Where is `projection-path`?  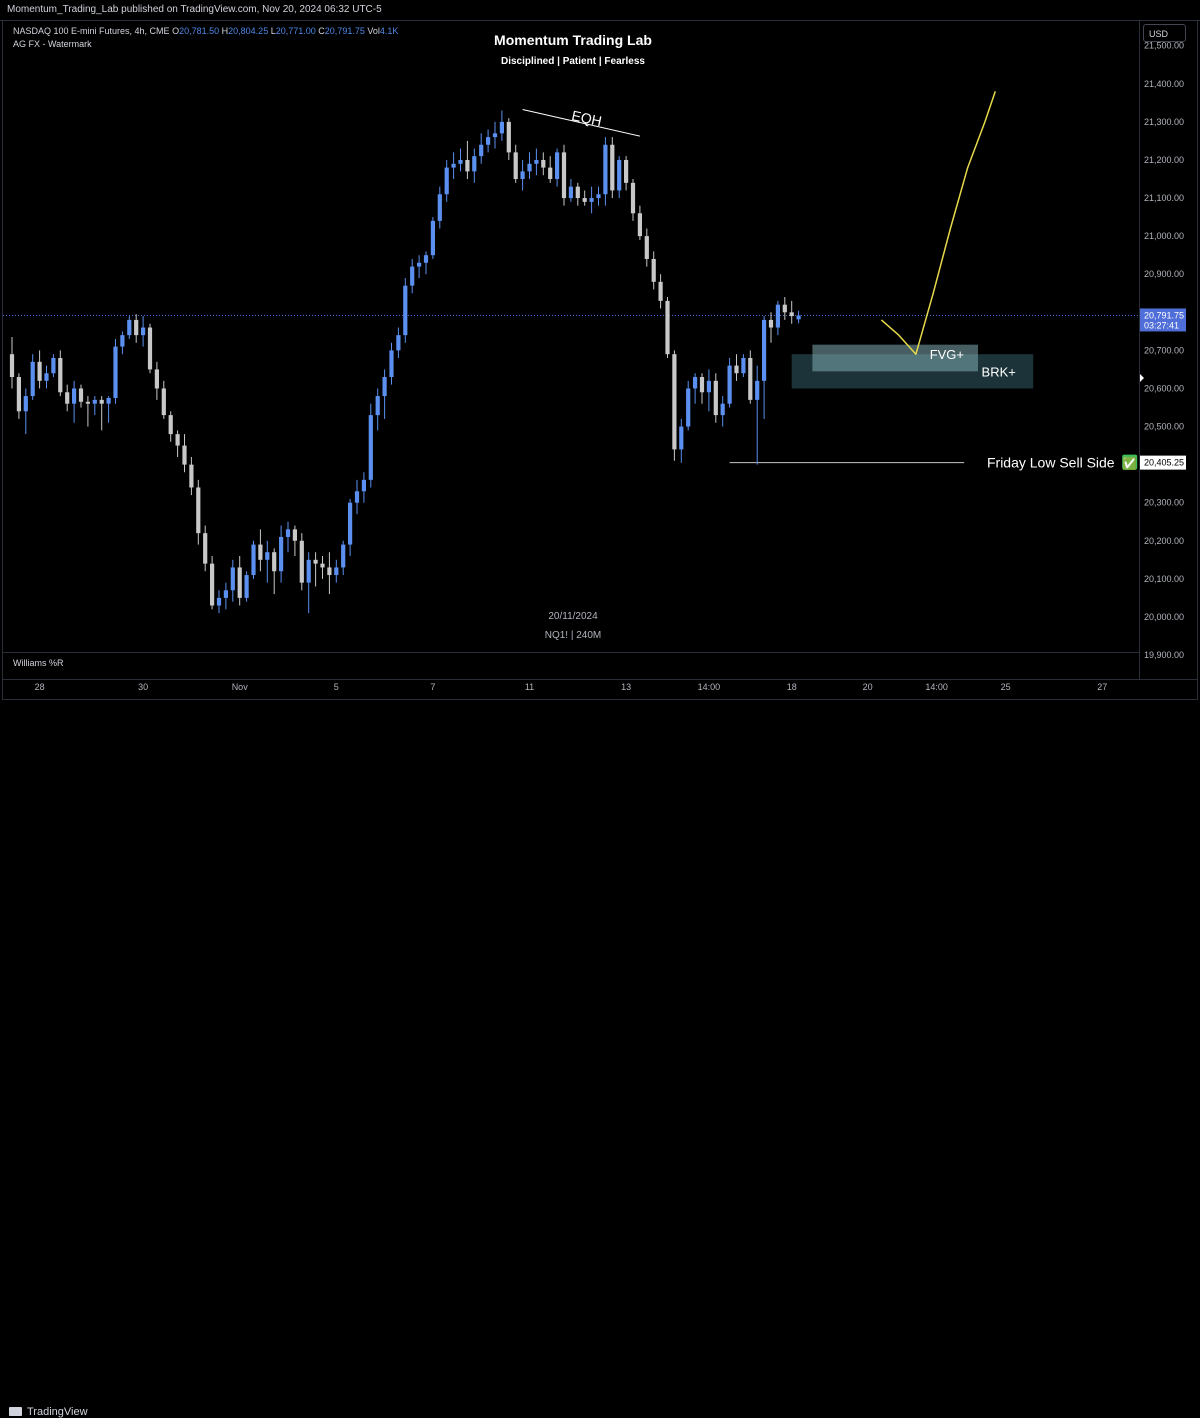 projection-path is located at coordinates (938, 223).